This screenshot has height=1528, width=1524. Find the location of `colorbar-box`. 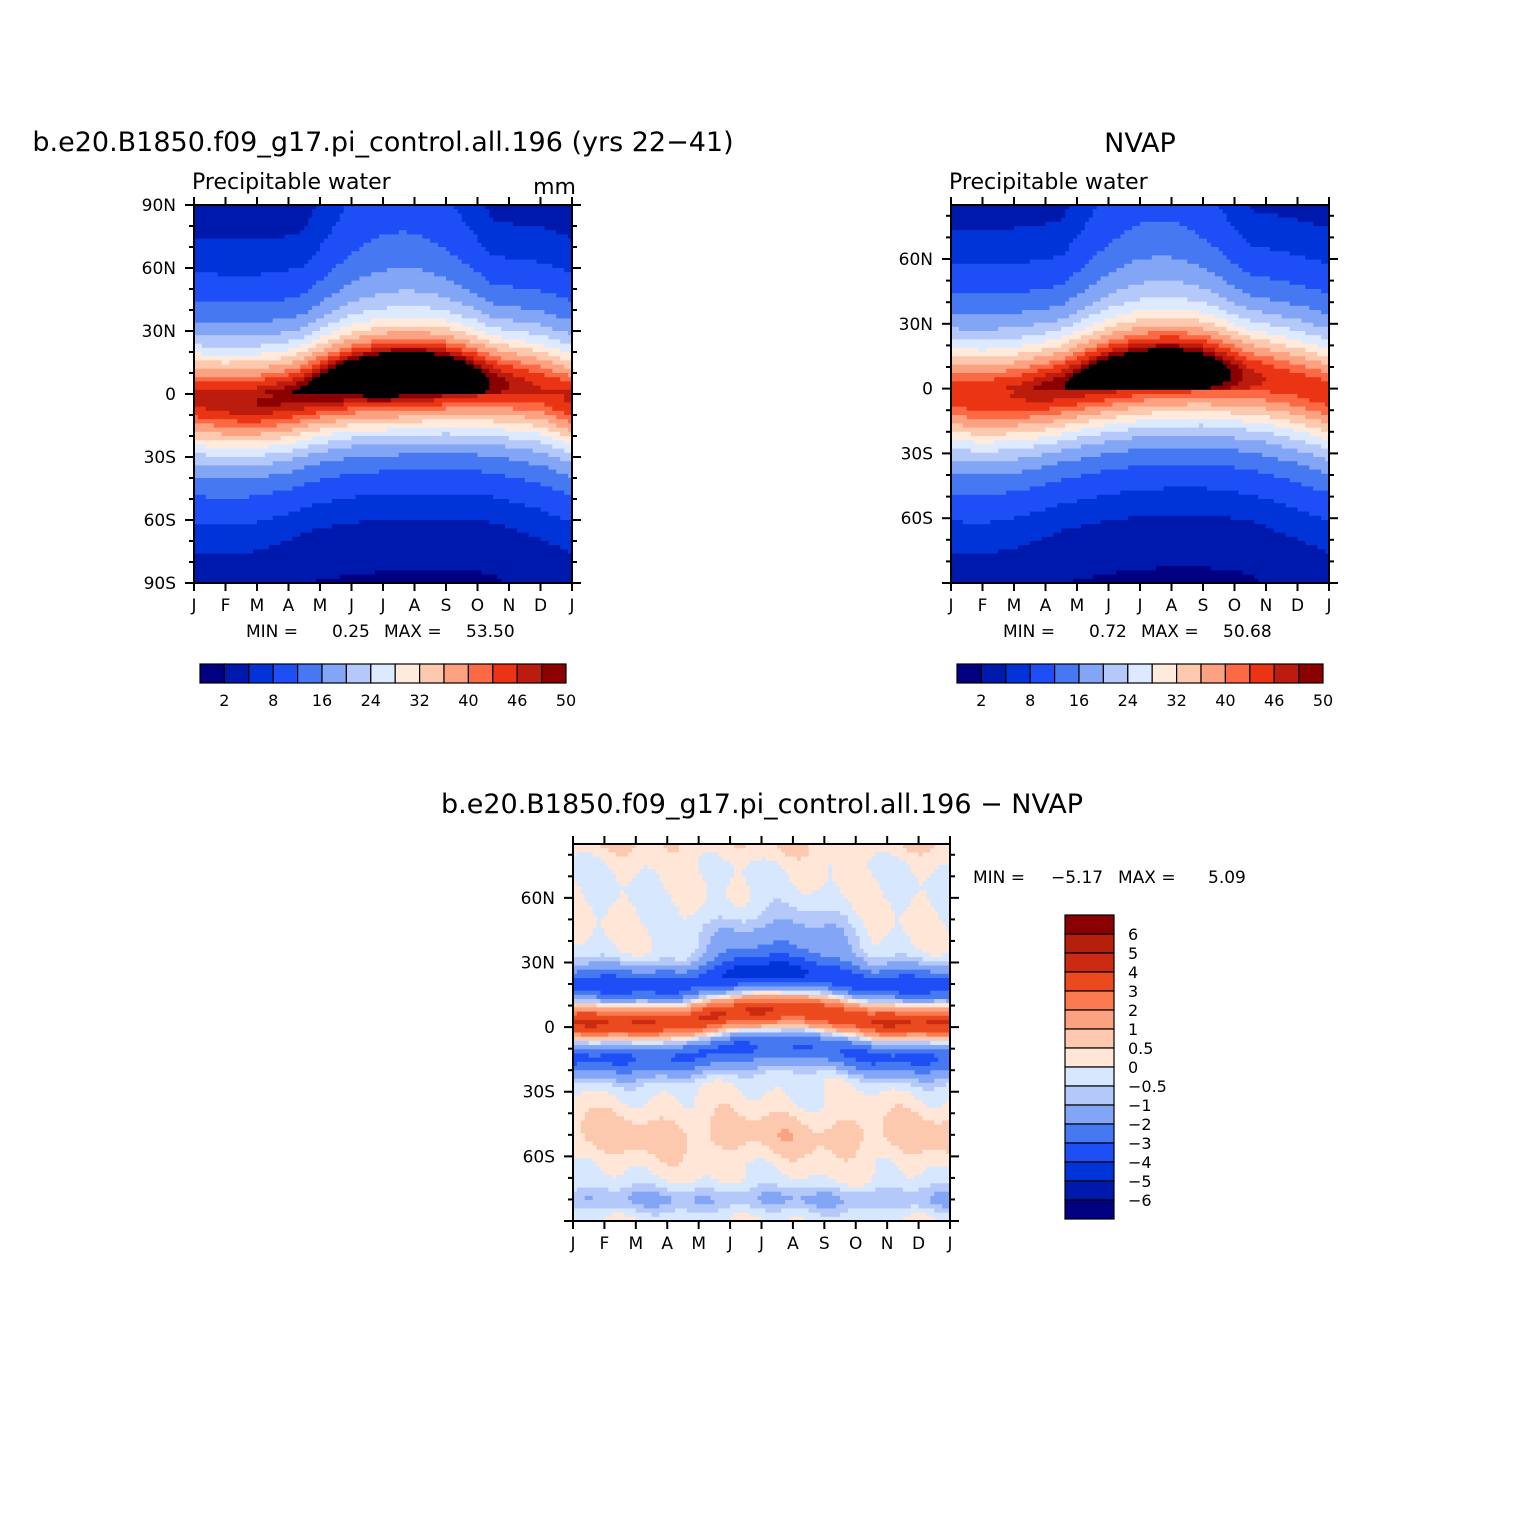

colorbar-box is located at coordinates (1188, 673).